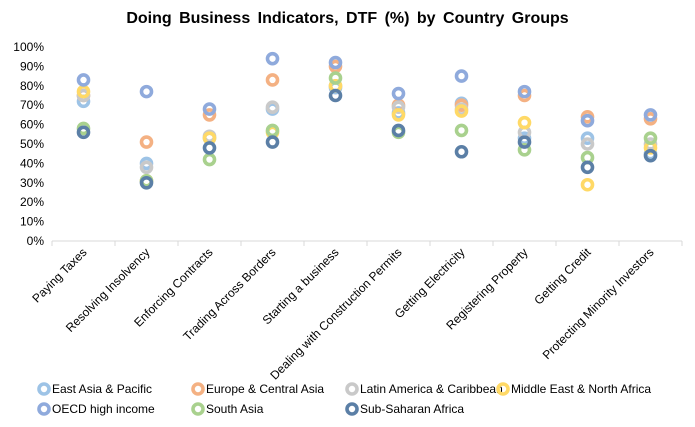 The image size is (695, 427). Describe the element at coordinates (598, 303) in the screenshot. I see `x-category-label: Protecting Minority Investors` at that location.